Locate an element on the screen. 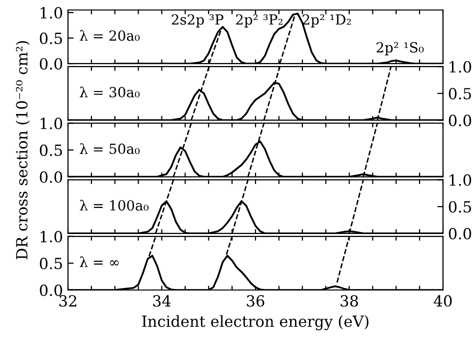 The width and height of the screenshot is (474, 343). annotation: λ = 20a₀ is located at coordinates (110, 35).